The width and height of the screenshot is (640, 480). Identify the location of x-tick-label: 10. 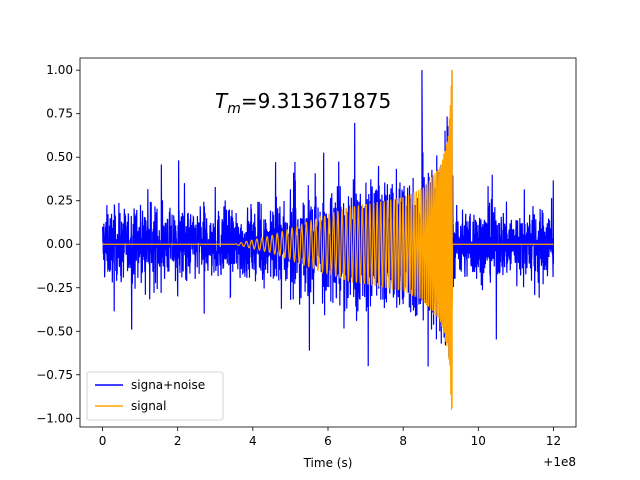
(478, 441).